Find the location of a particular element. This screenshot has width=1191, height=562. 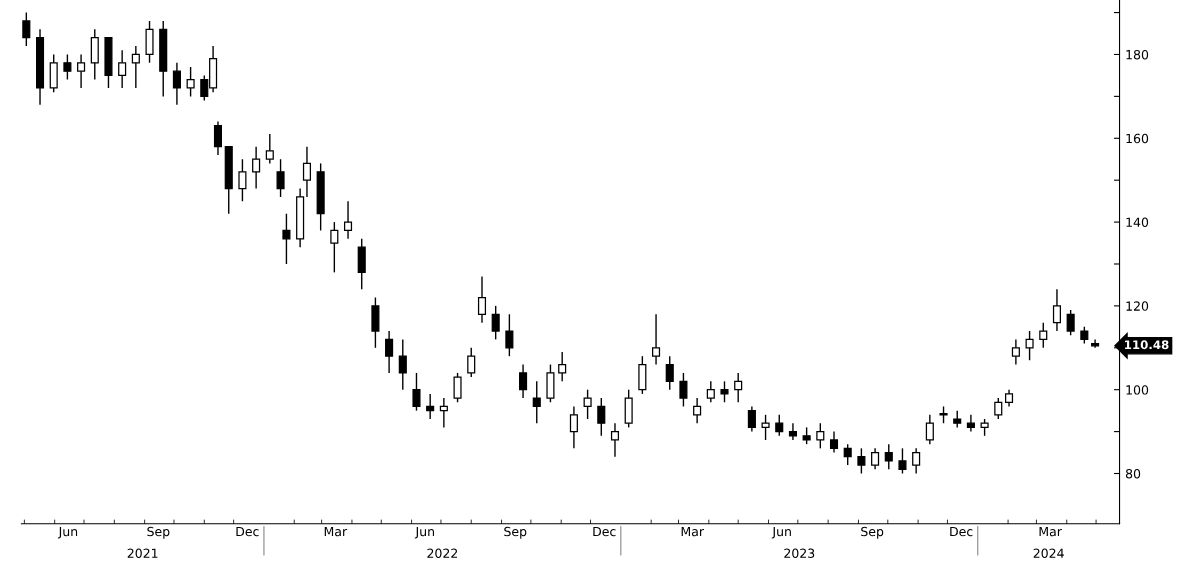

text: 2024 is located at coordinates (1048, 553).